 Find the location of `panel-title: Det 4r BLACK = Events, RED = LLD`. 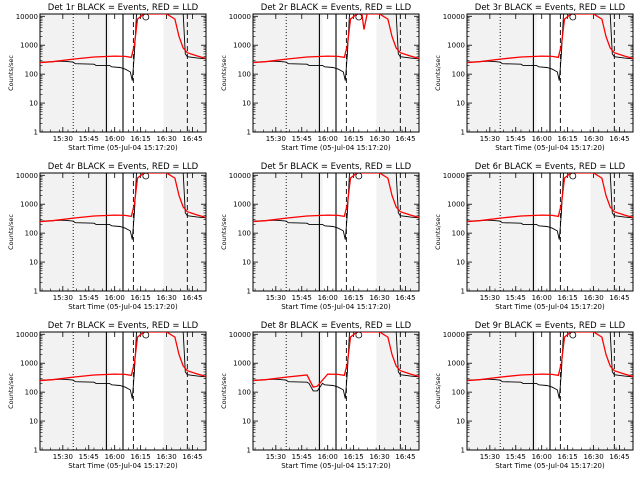

panel-title: Det 4r BLACK = Events, RED = LLD is located at coordinates (123, 167).